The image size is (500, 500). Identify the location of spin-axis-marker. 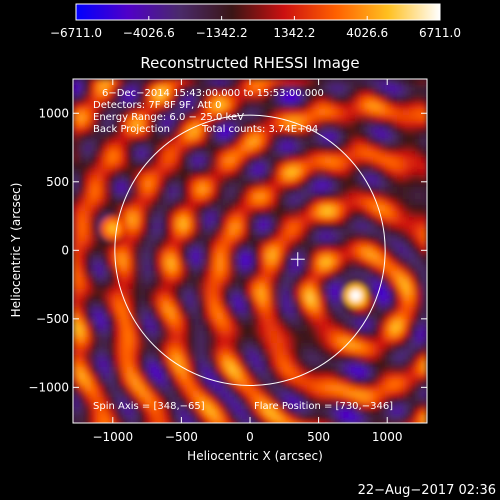
(297, 259).